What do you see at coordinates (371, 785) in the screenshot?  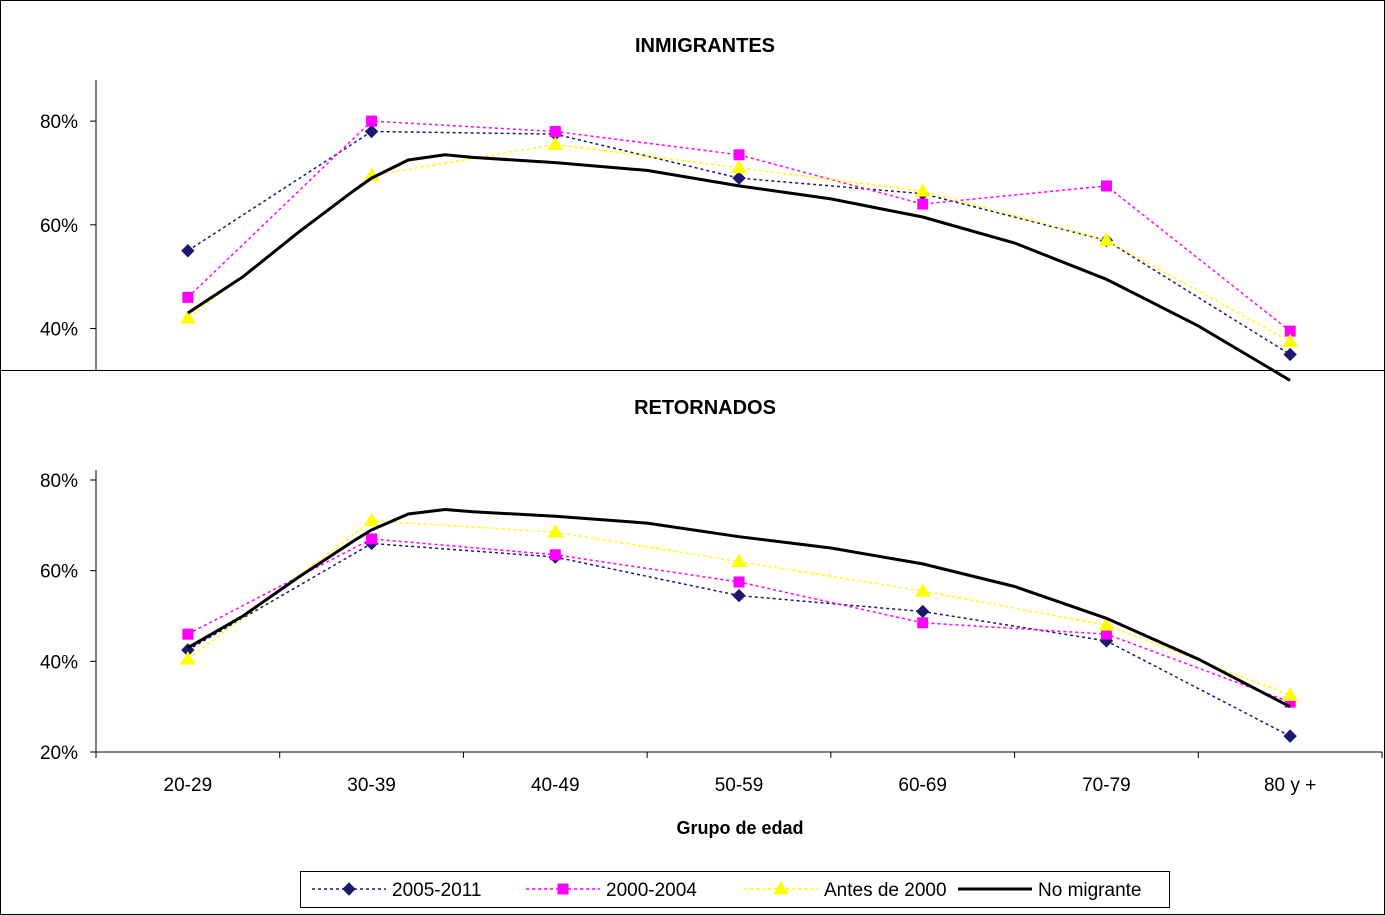 I see `x-tick-label: 30-39` at bounding box center [371, 785].